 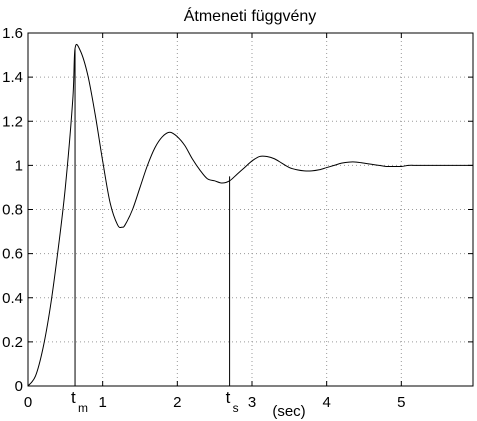 I want to click on marker-label-s: t, so click(x=228, y=397).